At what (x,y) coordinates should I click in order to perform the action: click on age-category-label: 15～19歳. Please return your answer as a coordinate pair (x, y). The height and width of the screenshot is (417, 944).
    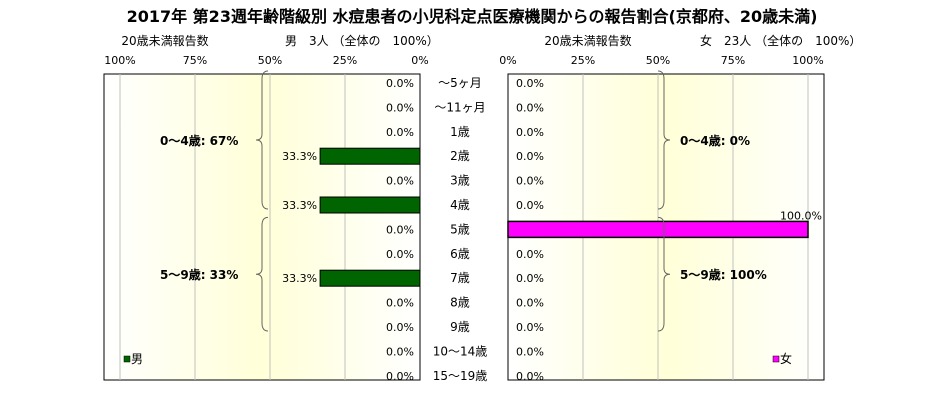
    Looking at the image, I should click on (460, 376).